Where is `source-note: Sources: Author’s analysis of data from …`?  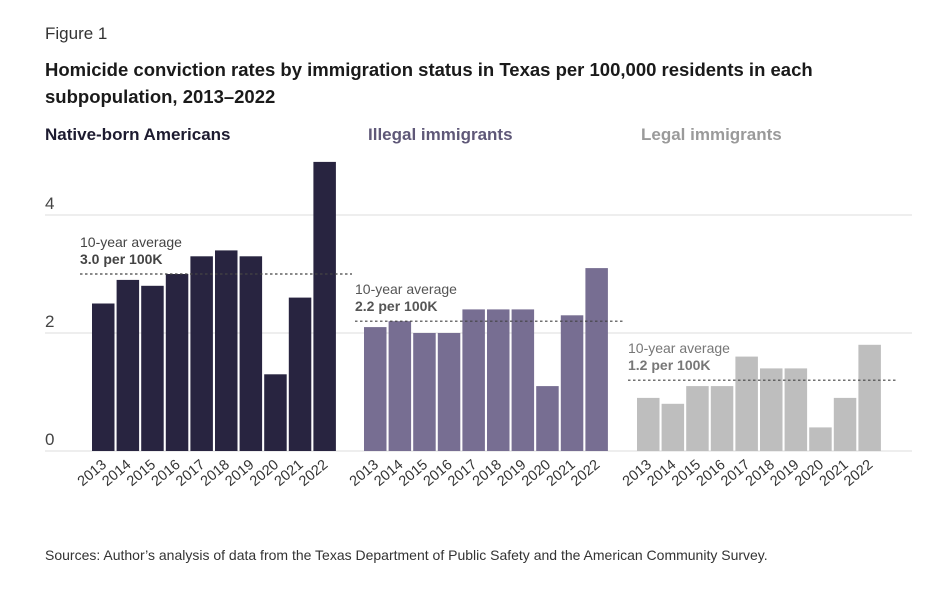 source-note: Sources: Author’s analysis of data from … is located at coordinates (406, 555).